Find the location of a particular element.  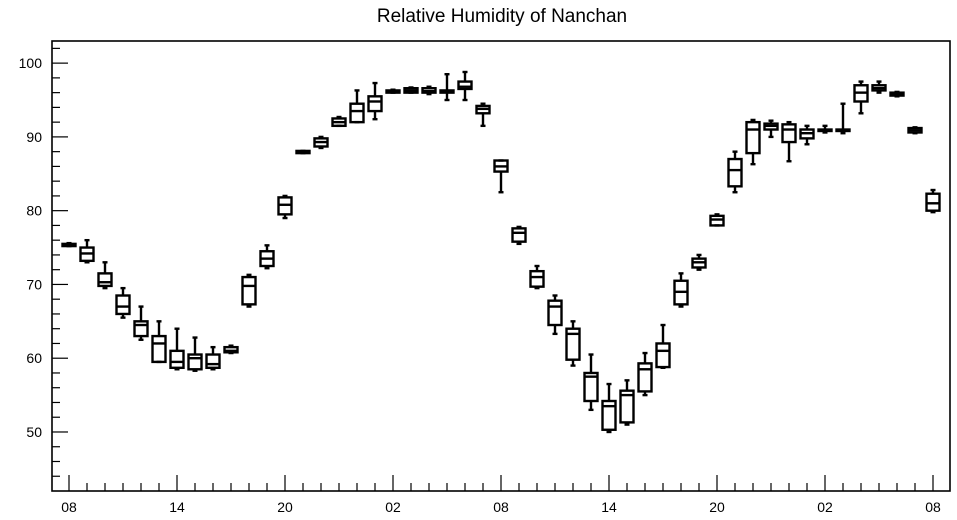

y-tick-label: 80 is located at coordinates (34, 211).